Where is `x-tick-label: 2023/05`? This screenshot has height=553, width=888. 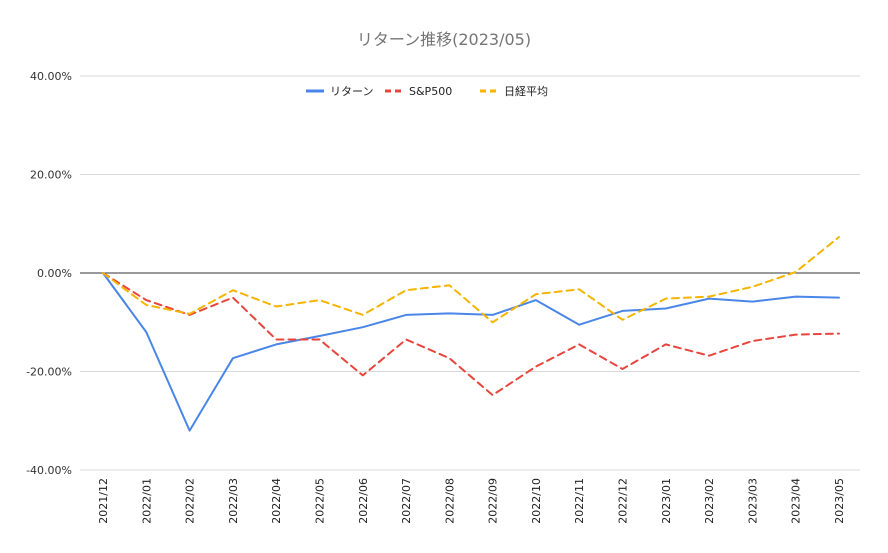
x-tick-label: 2023/05 is located at coordinates (839, 501).